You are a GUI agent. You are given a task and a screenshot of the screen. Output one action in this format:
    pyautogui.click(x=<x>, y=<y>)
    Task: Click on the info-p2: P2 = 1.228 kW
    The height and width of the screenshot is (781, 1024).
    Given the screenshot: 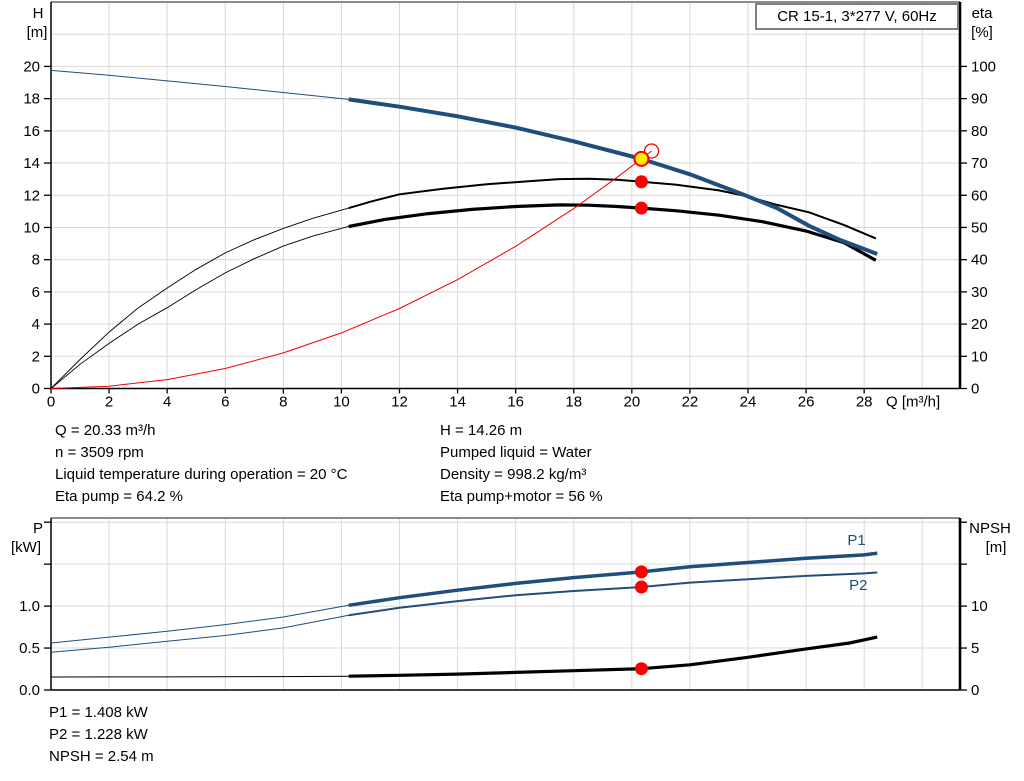 What is the action you would take?
    pyautogui.click(x=98, y=734)
    